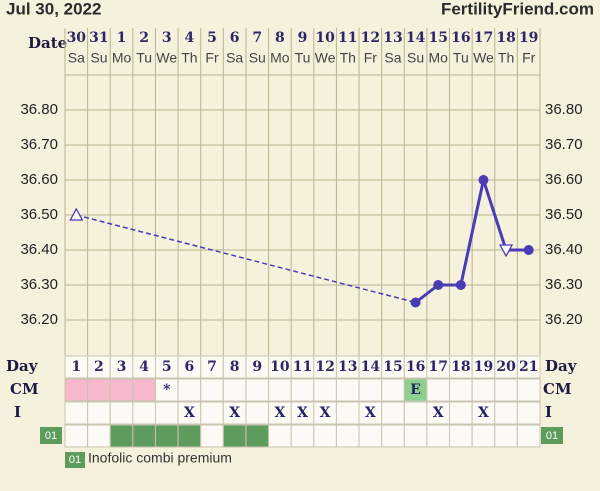 The height and width of the screenshot is (491, 600). What do you see at coordinates (561, 366) in the screenshot?
I see `day-label: Day` at bounding box center [561, 366].